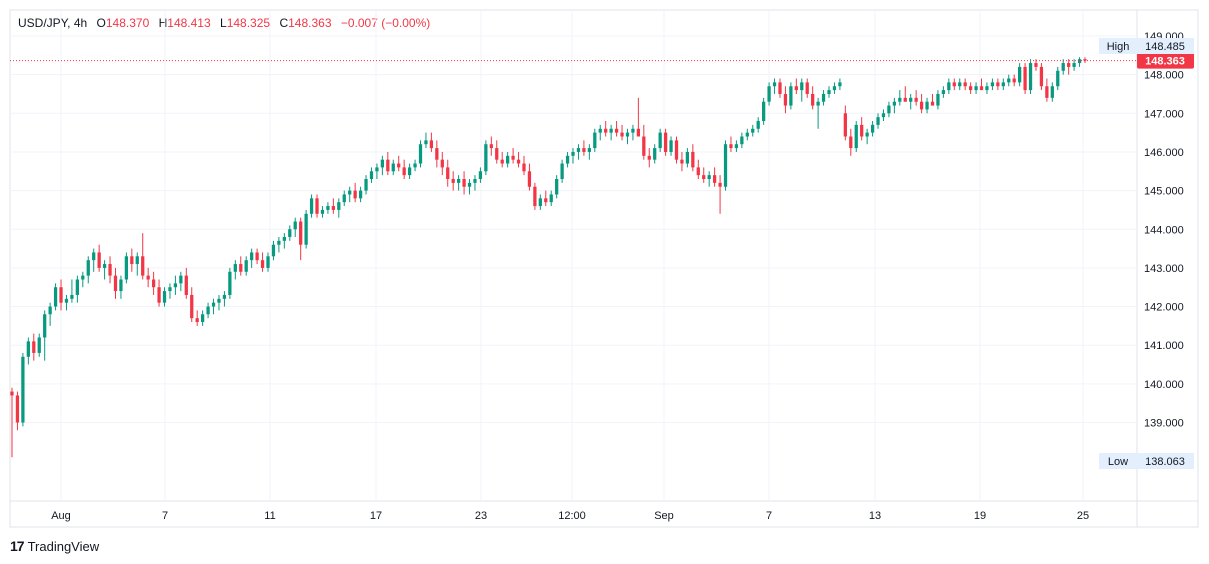 This screenshot has width=1209, height=564. Describe the element at coordinates (1164, 230) in the screenshot. I see `y-tick-label: 144.000` at that location.